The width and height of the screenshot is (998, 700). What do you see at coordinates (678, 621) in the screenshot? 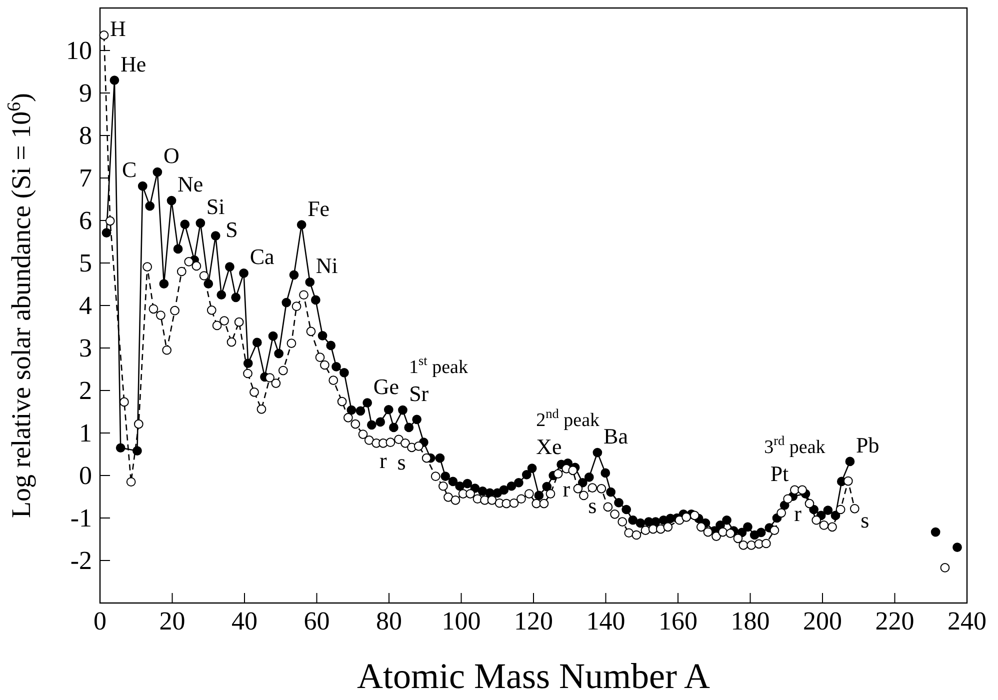
I see `x-tick-label: 160` at bounding box center [678, 621].